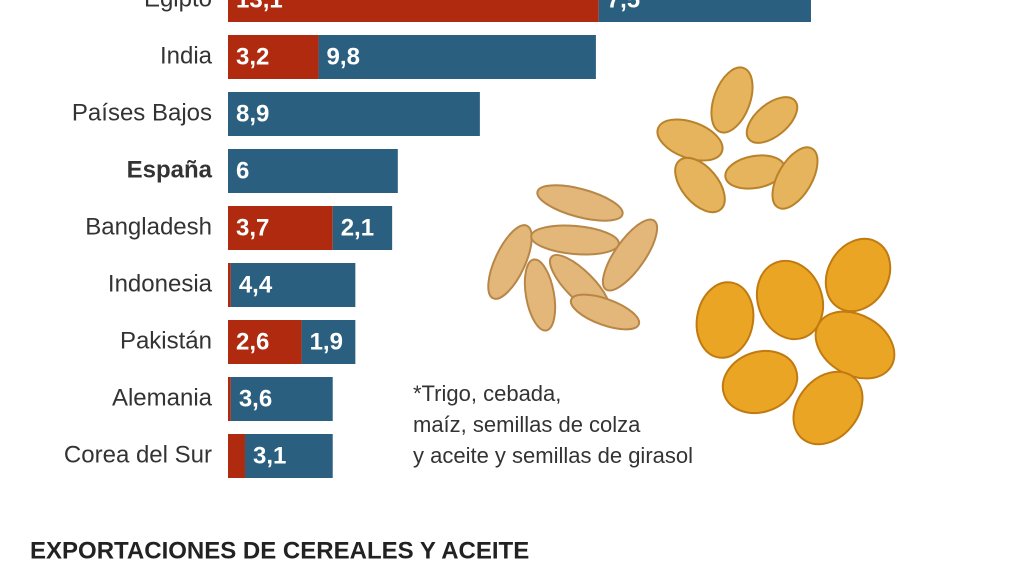 The image size is (1009, 568). What do you see at coordinates (186, 55) in the screenshot?
I see `category-label: India` at bounding box center [186, 55].